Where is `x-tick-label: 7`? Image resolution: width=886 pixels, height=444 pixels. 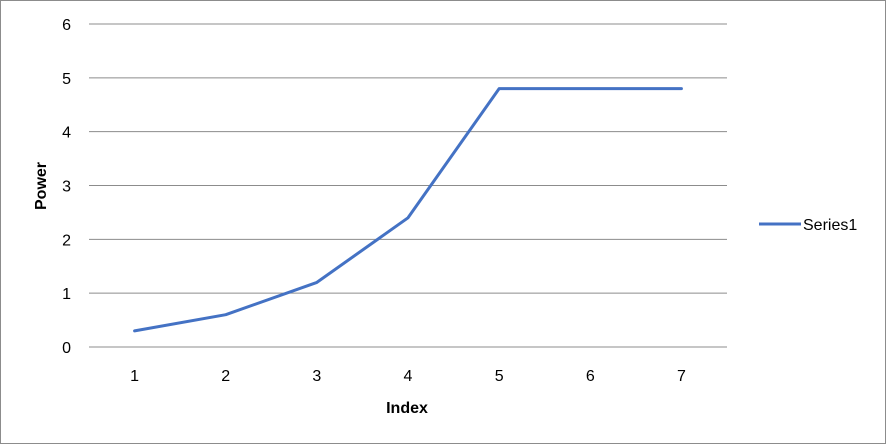 x-tick-label: 7 is located at coordinates (681, 376).